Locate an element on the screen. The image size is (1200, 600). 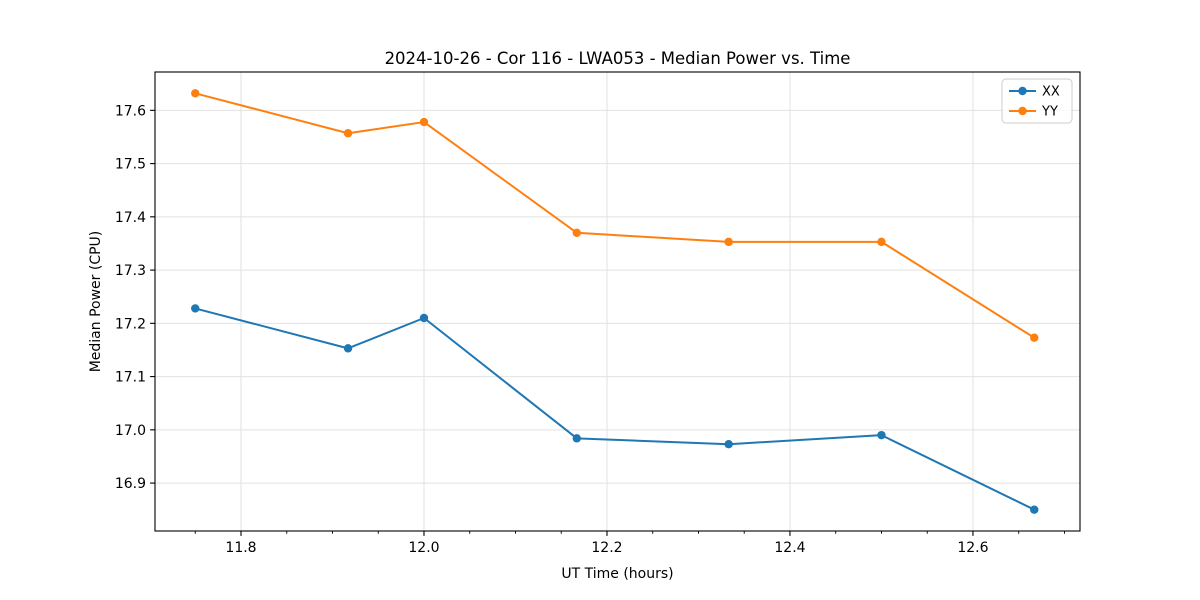
y-tick-label: 17.6 is located at coordinates (130, 111).